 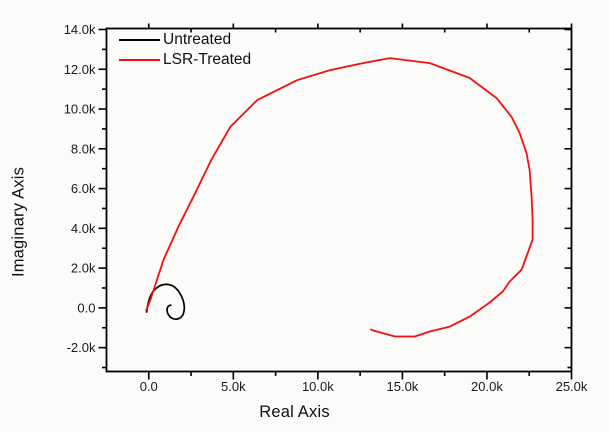 I want to click on x-tick-label: 25.0k, so click(x=572, y=386).